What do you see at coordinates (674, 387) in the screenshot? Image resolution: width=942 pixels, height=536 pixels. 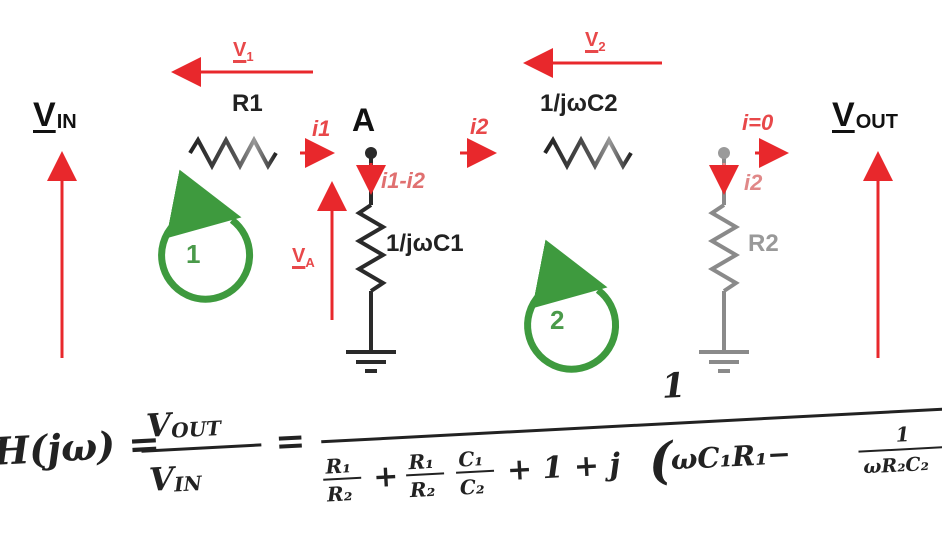 I see `formula-numerator-one: 1` at bounding box center [674, 387].